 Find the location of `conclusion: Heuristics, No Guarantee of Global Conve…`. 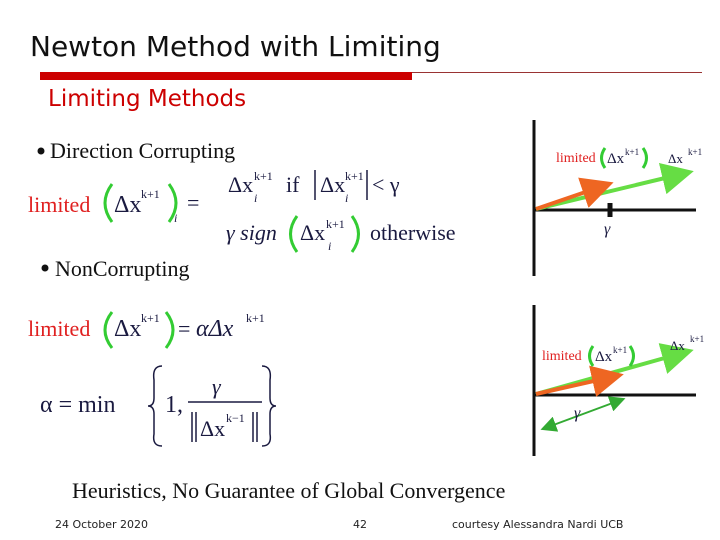

conclusion: Heuristics, No Guarantee of Global Conve… is located at coordinates (288, 490).